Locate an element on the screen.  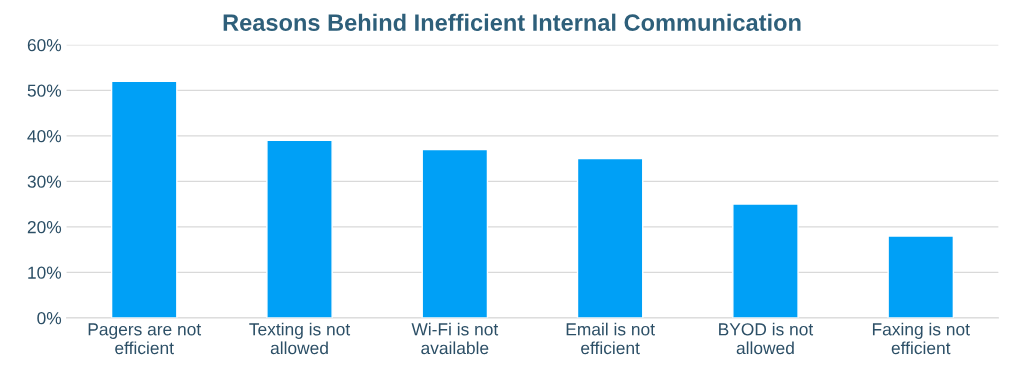
y-tick-label: 40% is located at coordinates (44, 136).